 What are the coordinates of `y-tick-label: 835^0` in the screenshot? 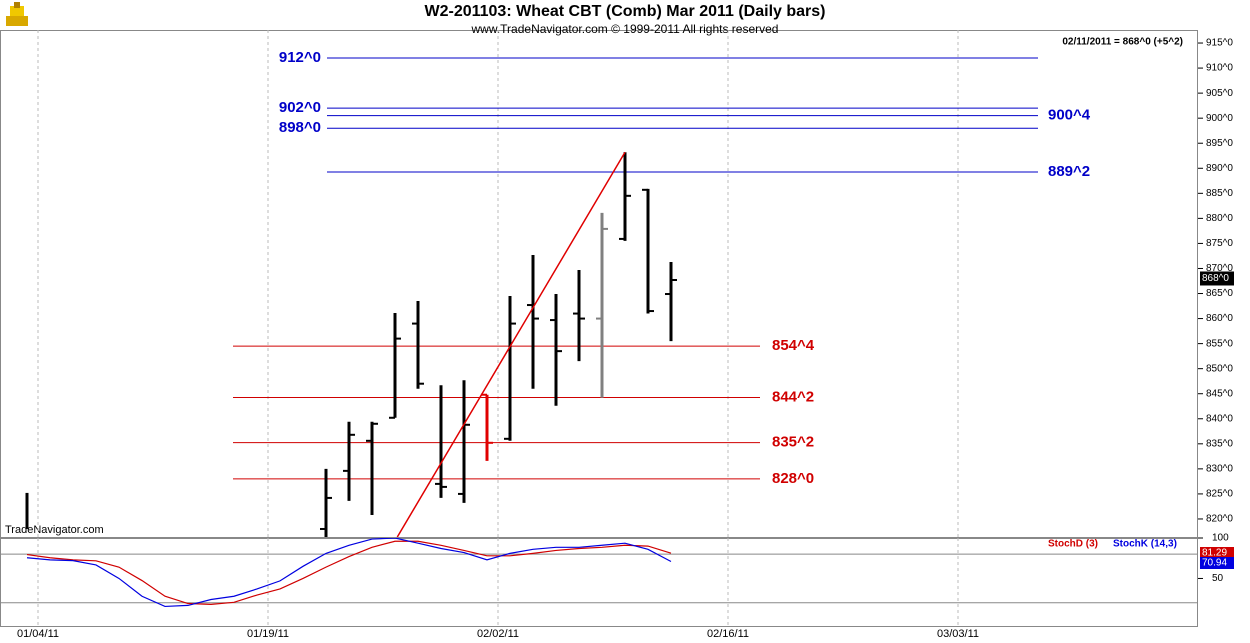 It's located at (1219, 443).